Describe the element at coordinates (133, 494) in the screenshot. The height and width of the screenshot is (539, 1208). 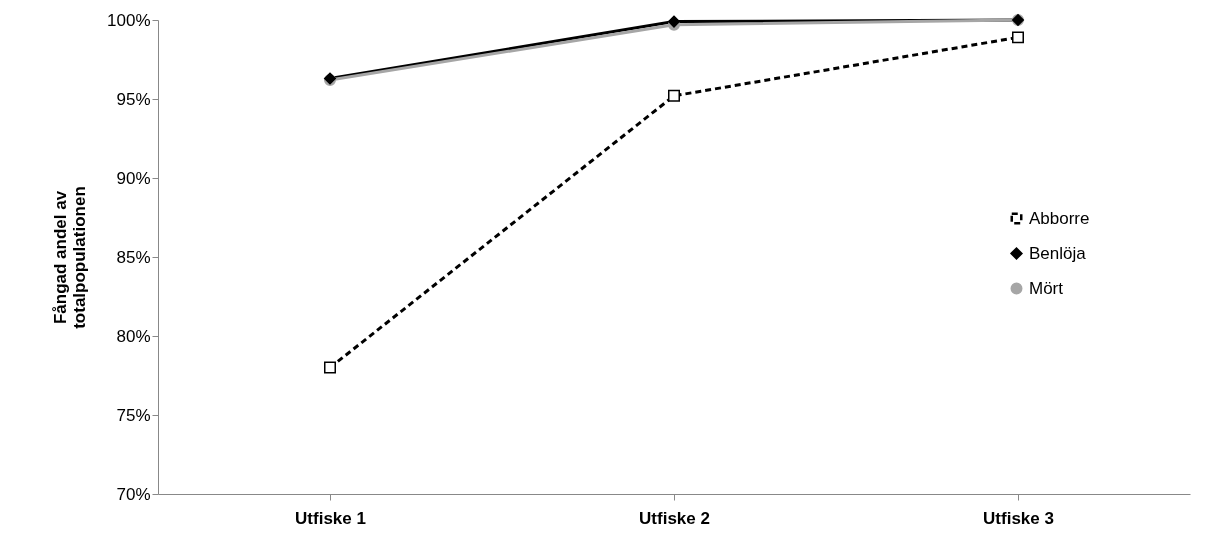
I see `y-tick-label: 70%` at that location.